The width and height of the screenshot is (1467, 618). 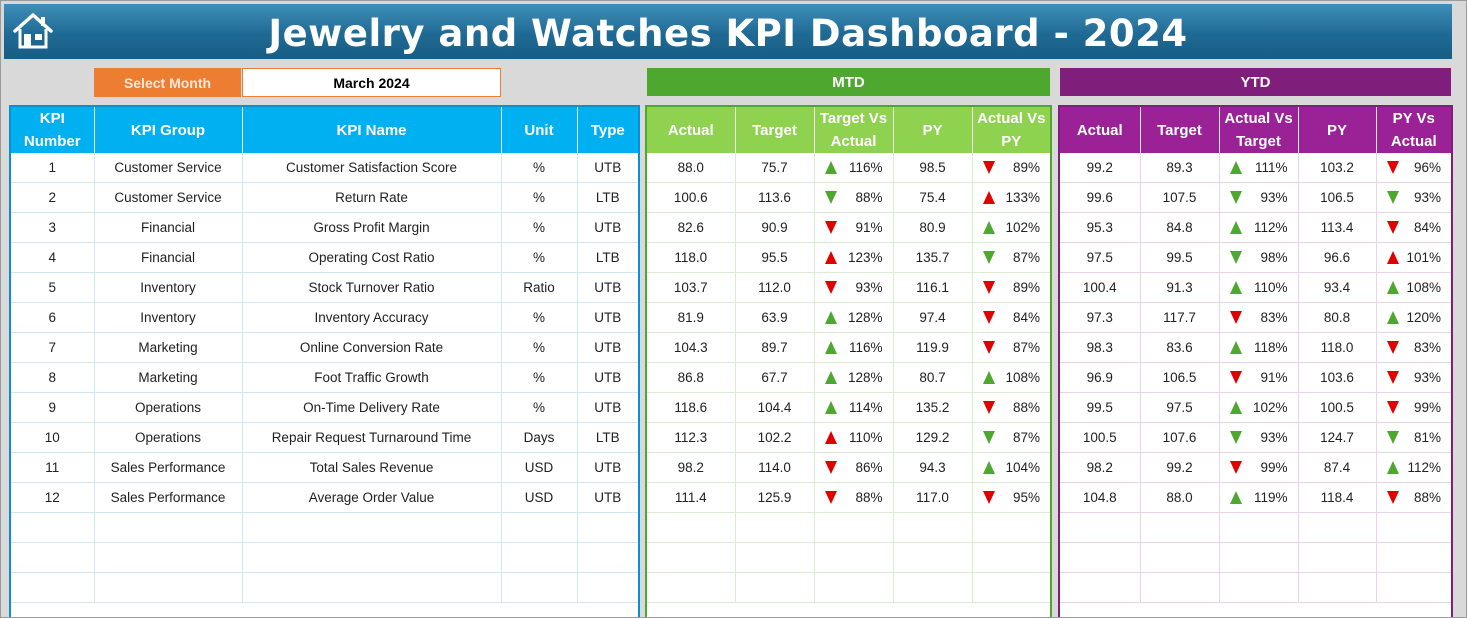 I want to click on ytd-actual-cell: 100.4, so click(x=1100, y=287).